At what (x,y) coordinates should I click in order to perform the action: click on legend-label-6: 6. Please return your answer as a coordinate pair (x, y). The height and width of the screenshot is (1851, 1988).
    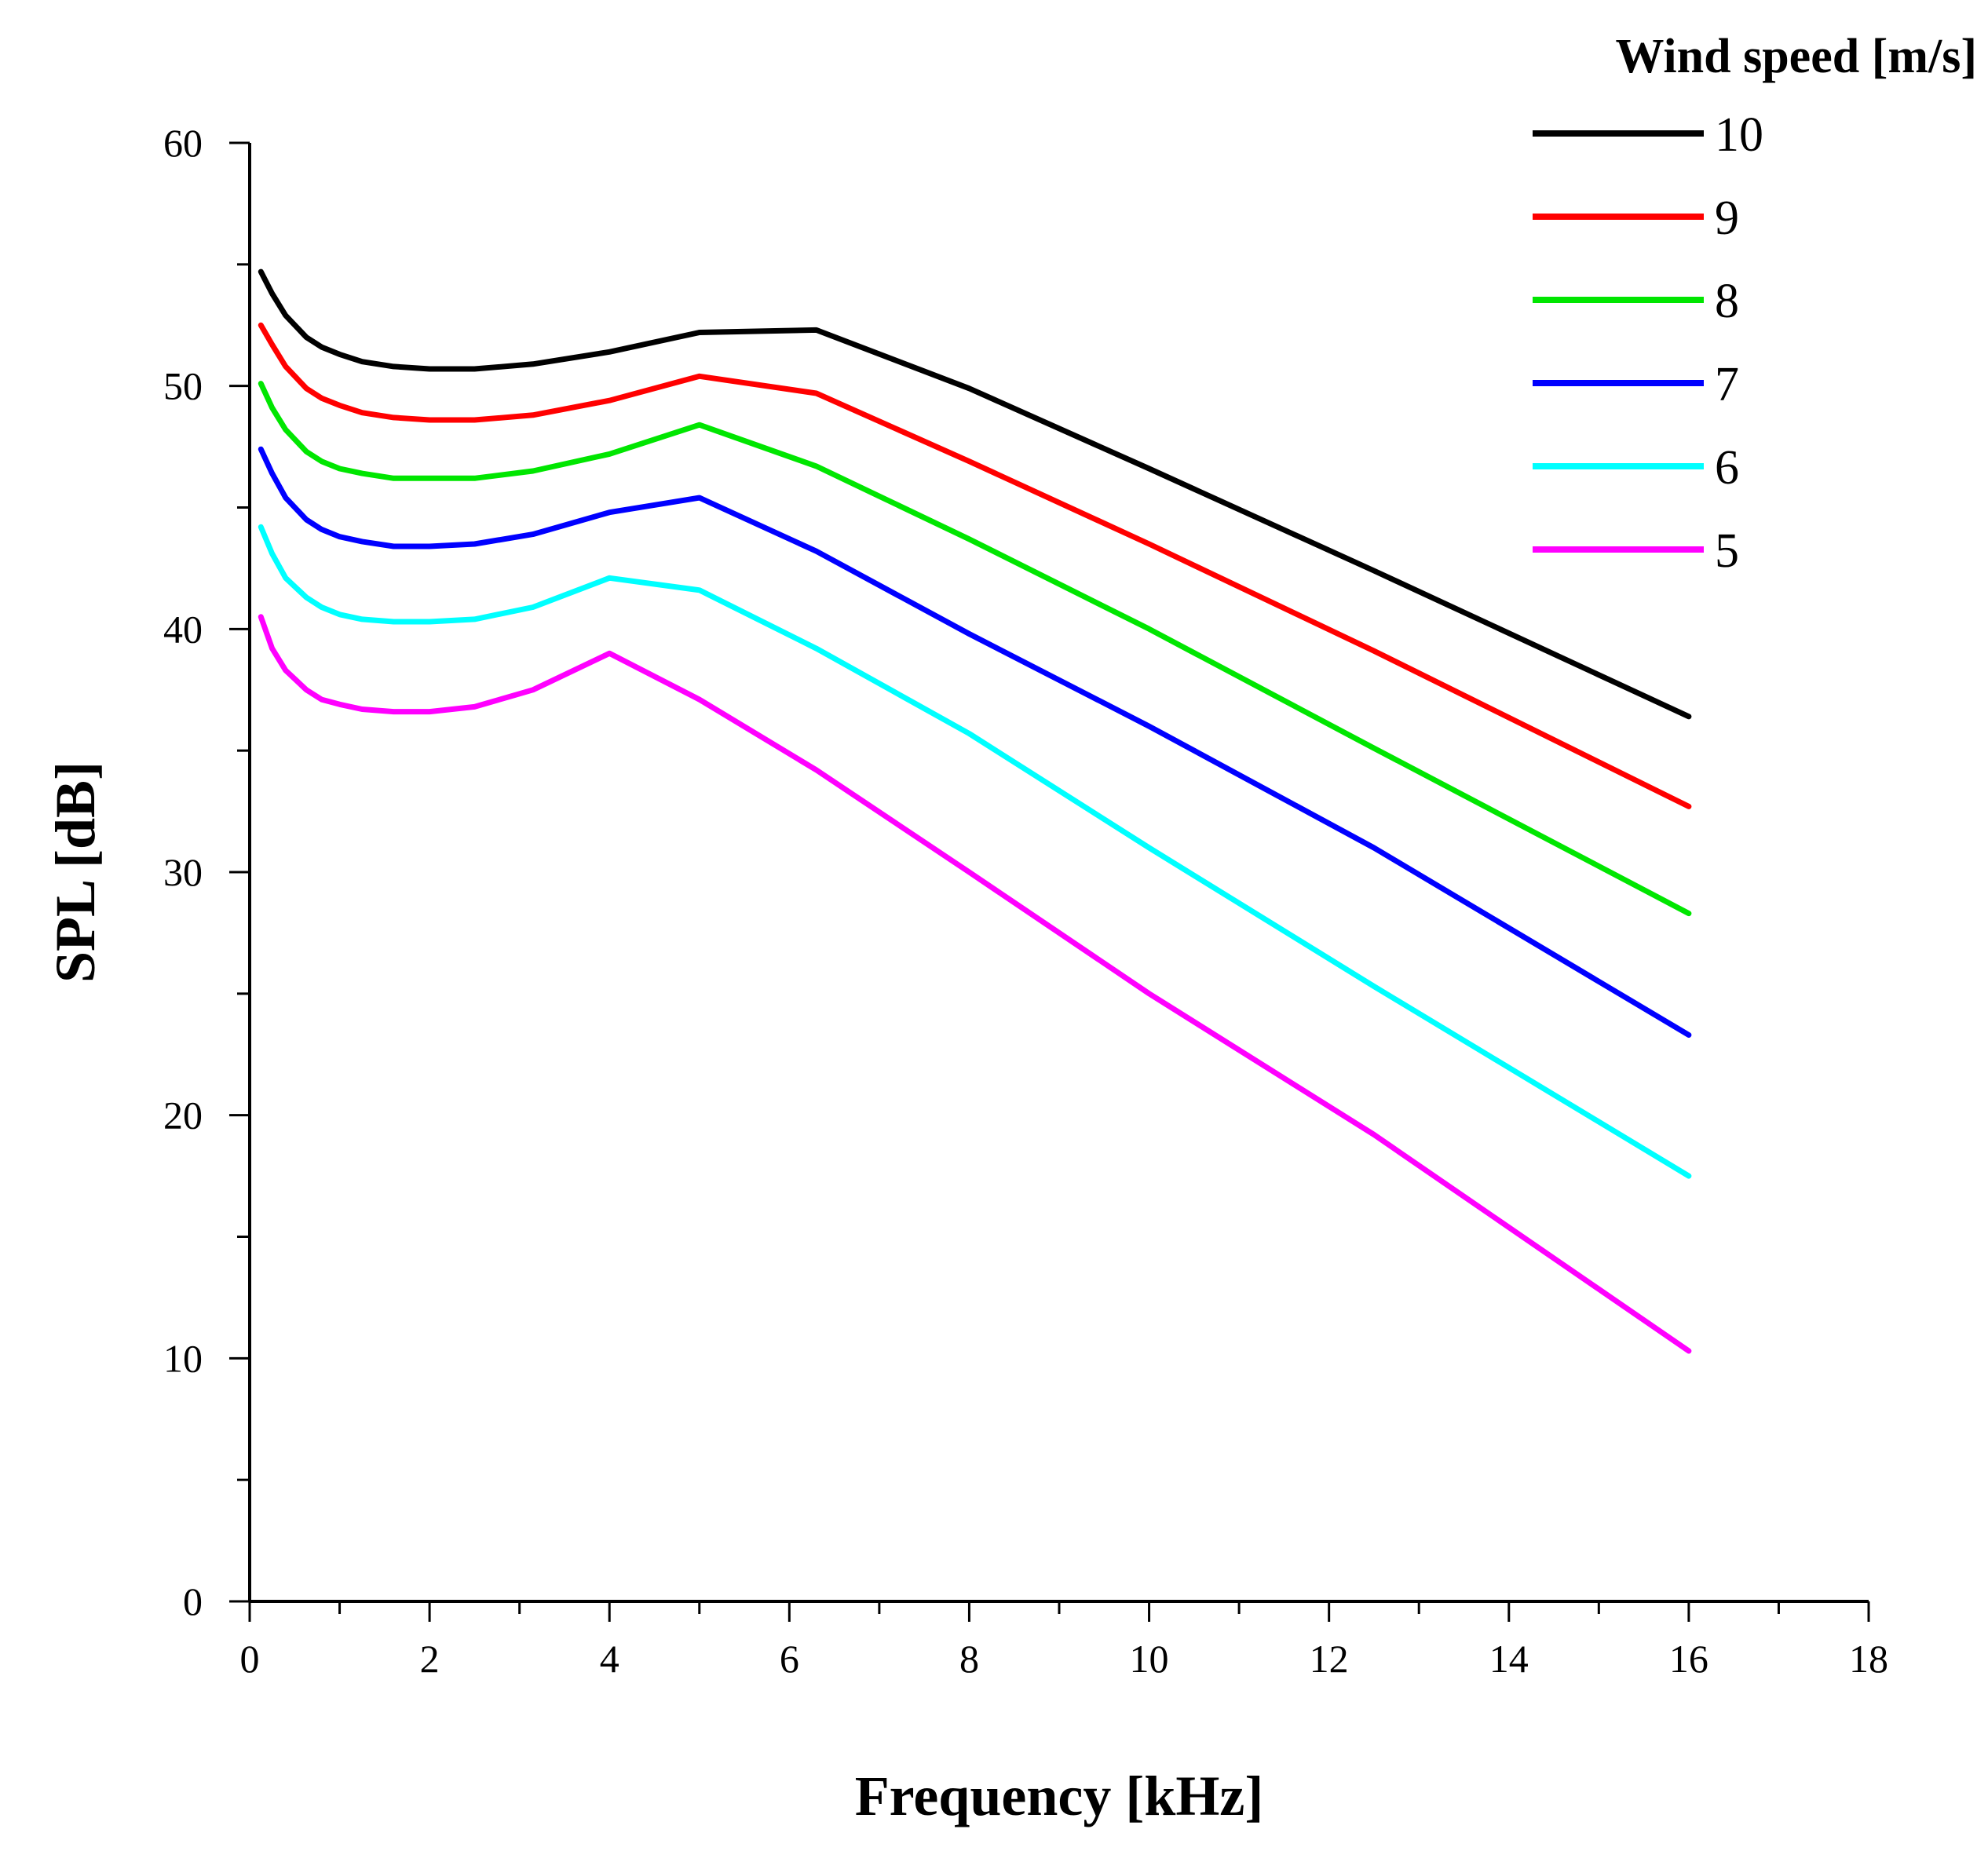
    Looking at the image, I should click on (1727, 468).